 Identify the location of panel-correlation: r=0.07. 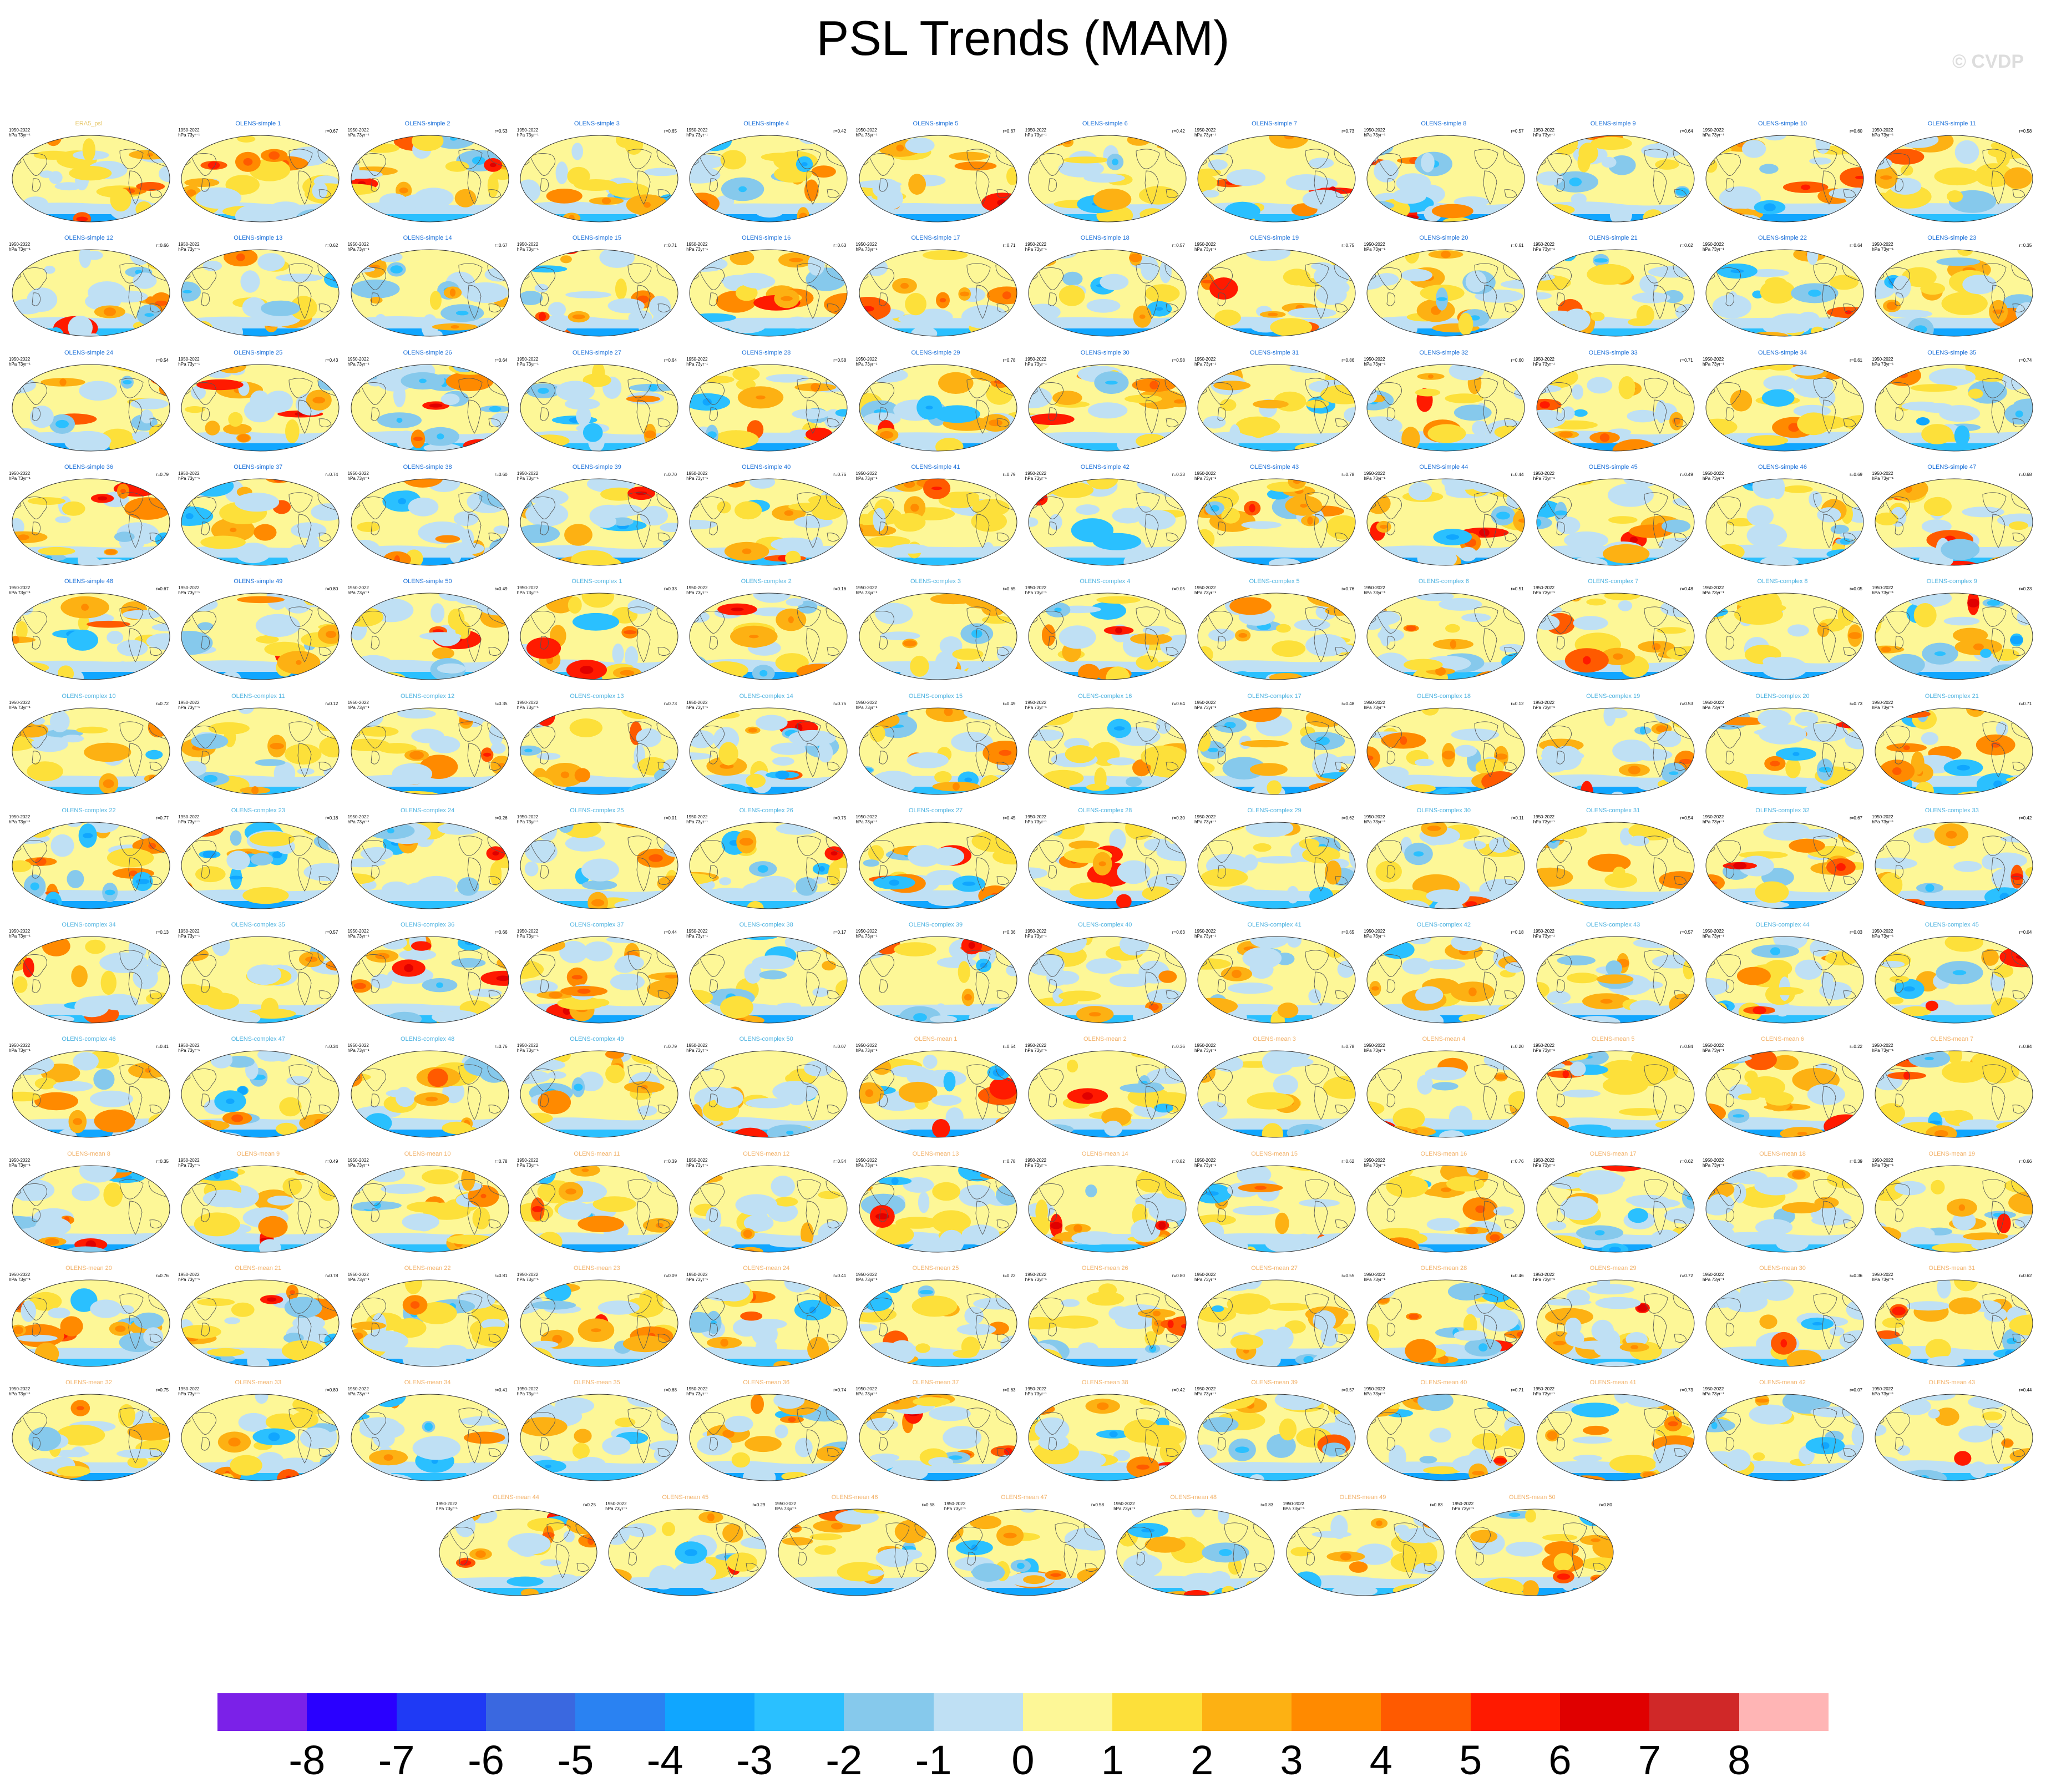
(840, 1047).